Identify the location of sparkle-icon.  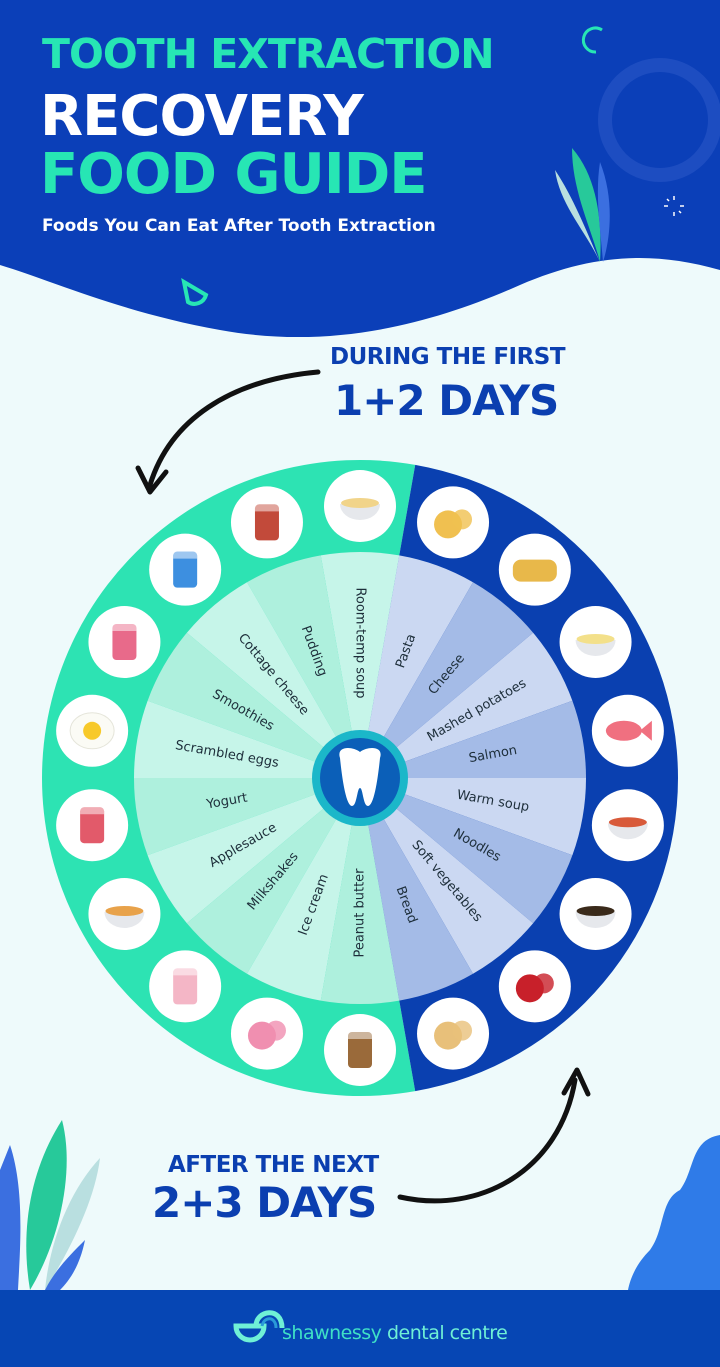
(674, 206).